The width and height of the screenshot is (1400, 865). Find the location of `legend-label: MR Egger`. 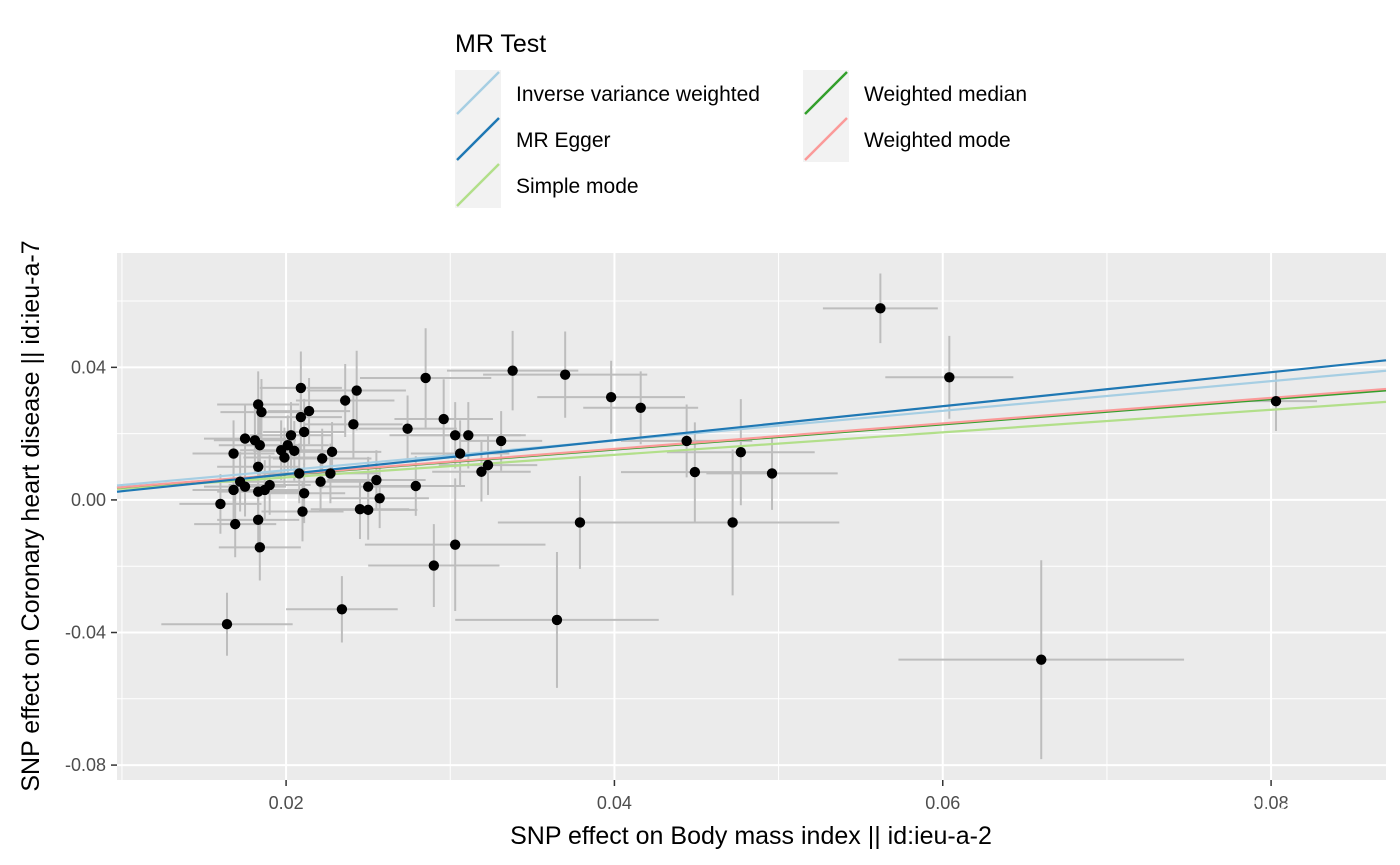

legend-label: MR Egger is located at coordinates (563, 140).